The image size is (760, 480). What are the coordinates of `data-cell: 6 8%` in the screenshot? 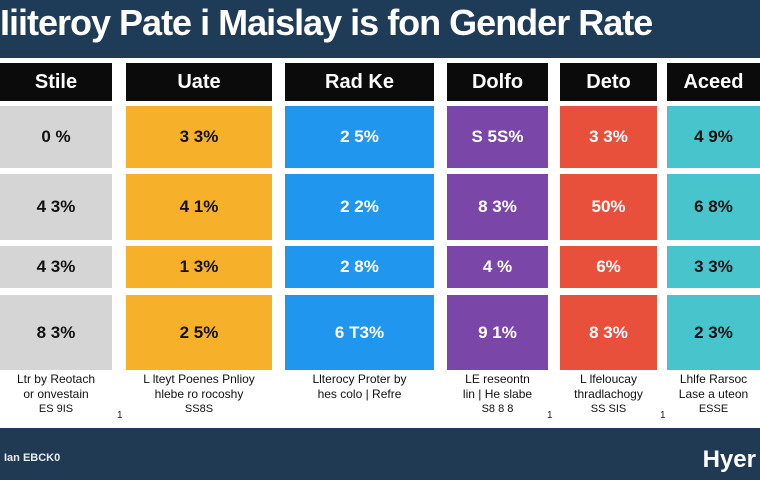 It's located at (713, 207).